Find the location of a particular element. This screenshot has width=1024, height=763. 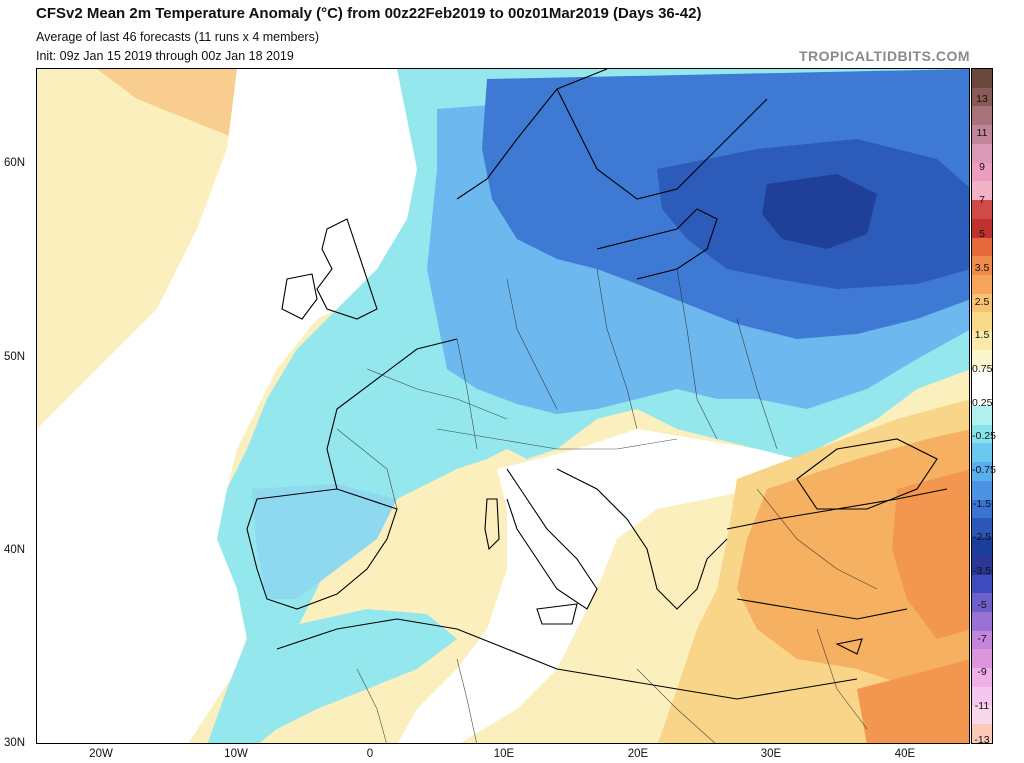

colorbar-label: -9 is located at coordinates (982, 672).